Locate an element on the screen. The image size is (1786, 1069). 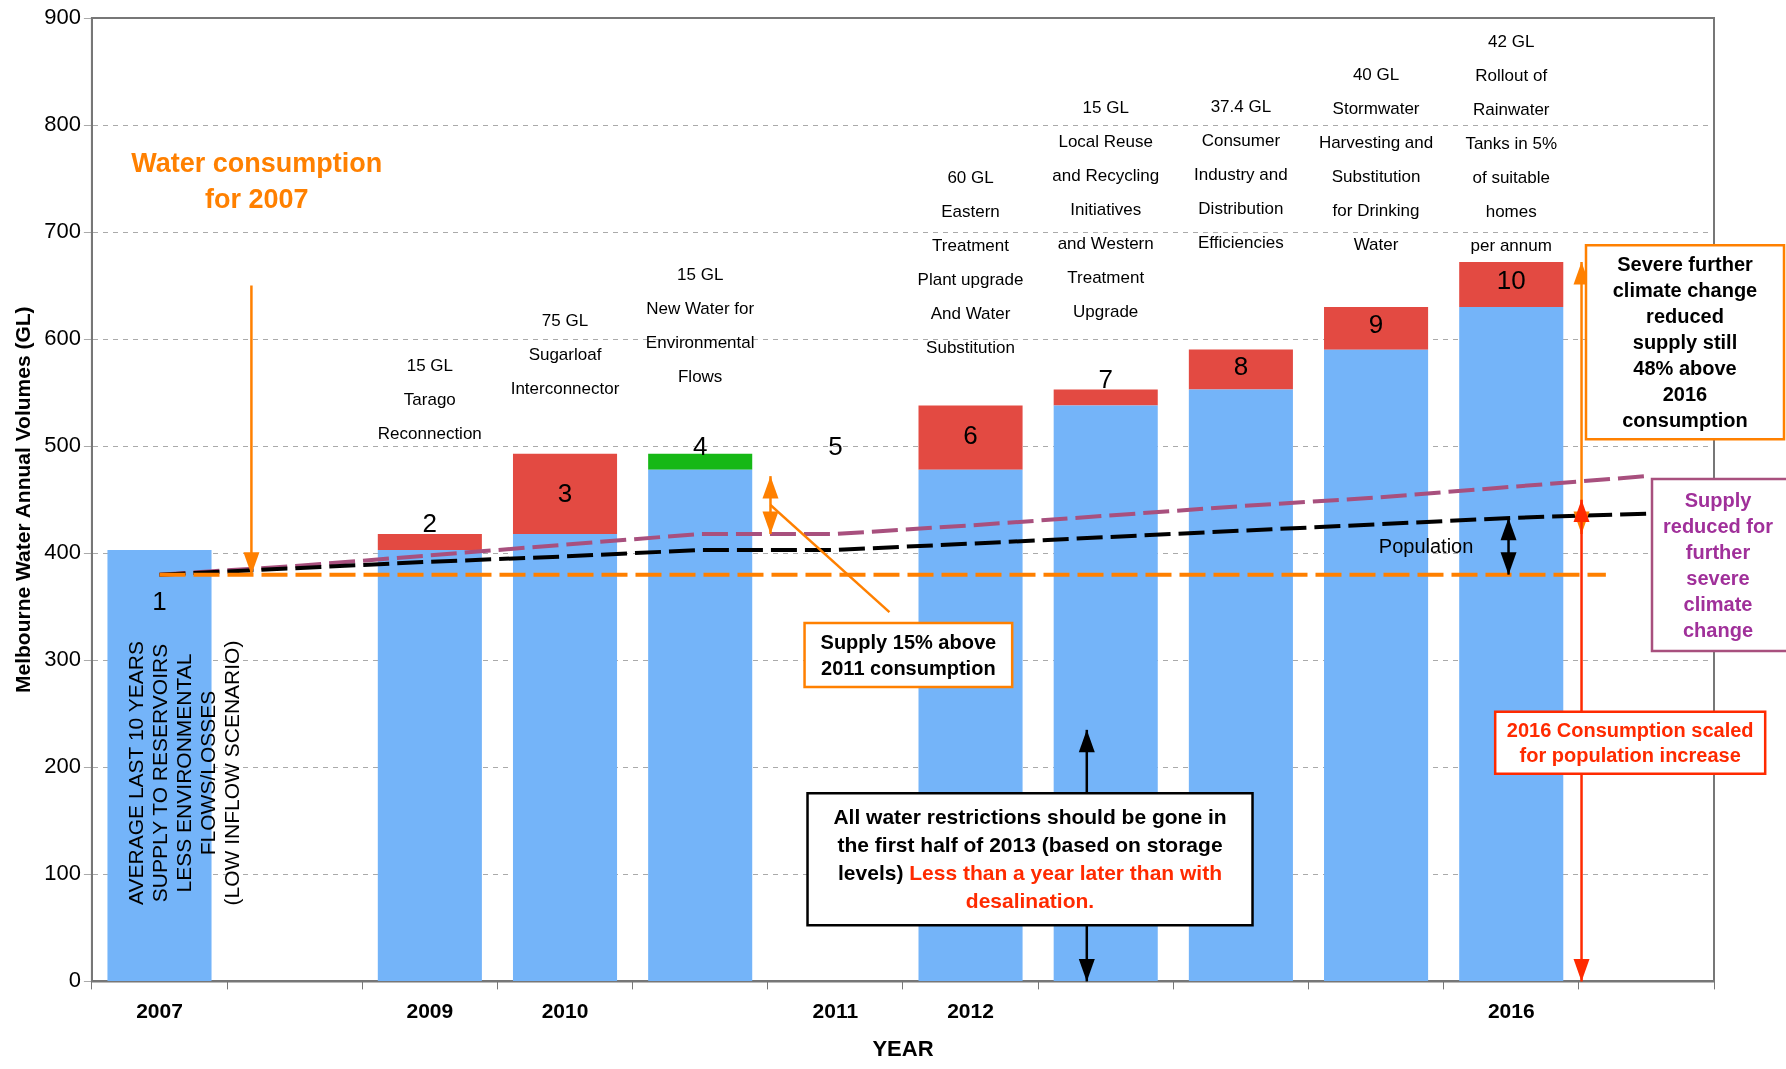
ref-line-label: Water consumption for 2007 is located at coordinates (257, 181).